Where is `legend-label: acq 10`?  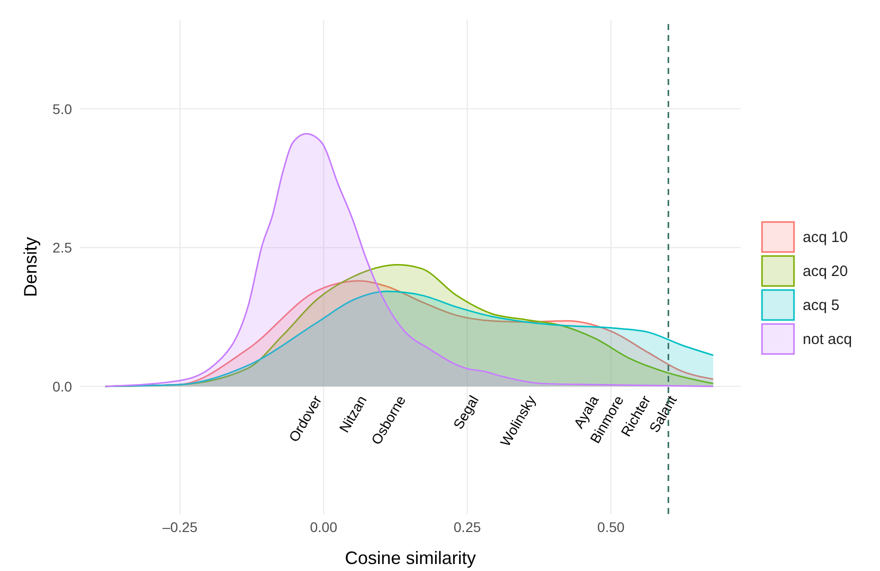
legend-label: acq 10 is located at coordinates (825, 237).